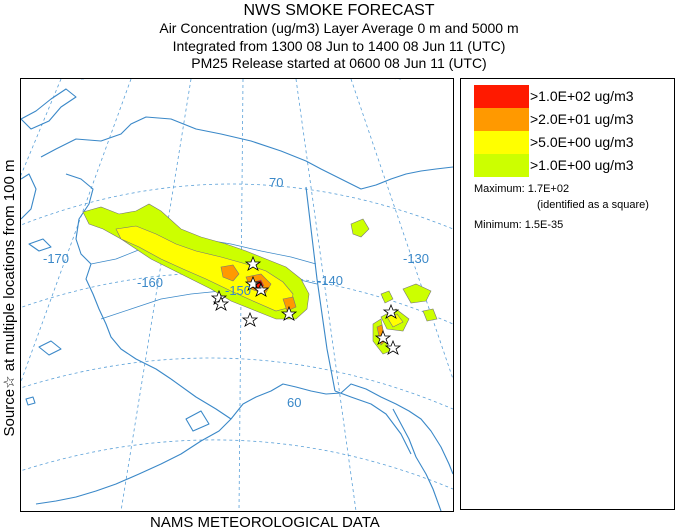  What do you see at coordinates (197, 421) in the screenshot?
I see `kodiak-island` at bounding box center [197, 421].